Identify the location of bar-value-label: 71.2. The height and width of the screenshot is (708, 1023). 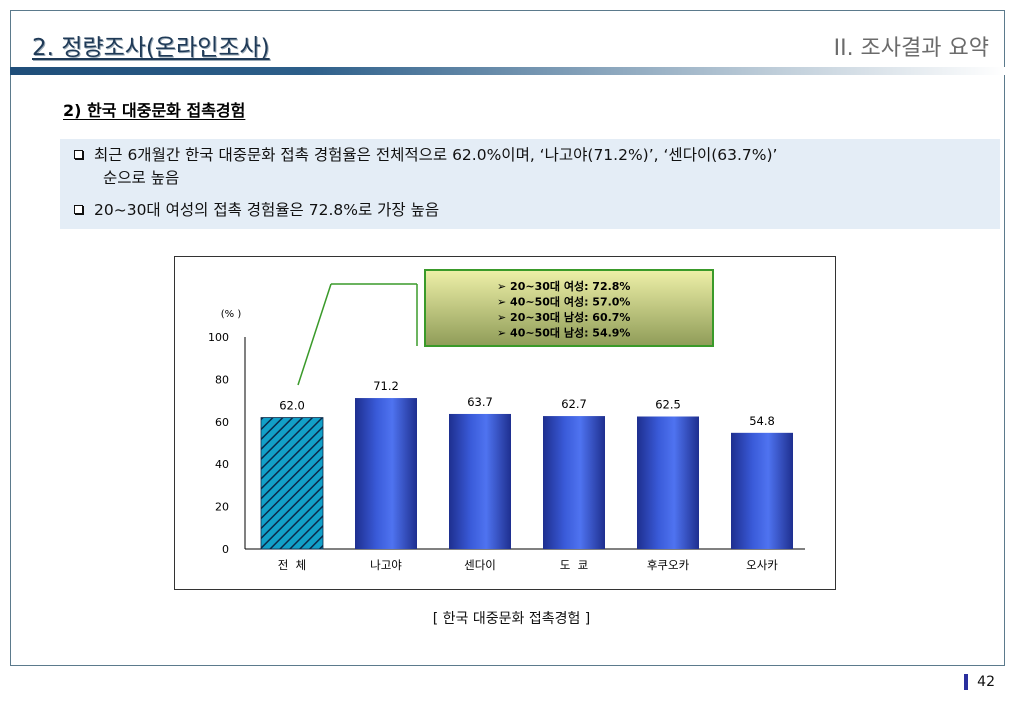
(386, 386).